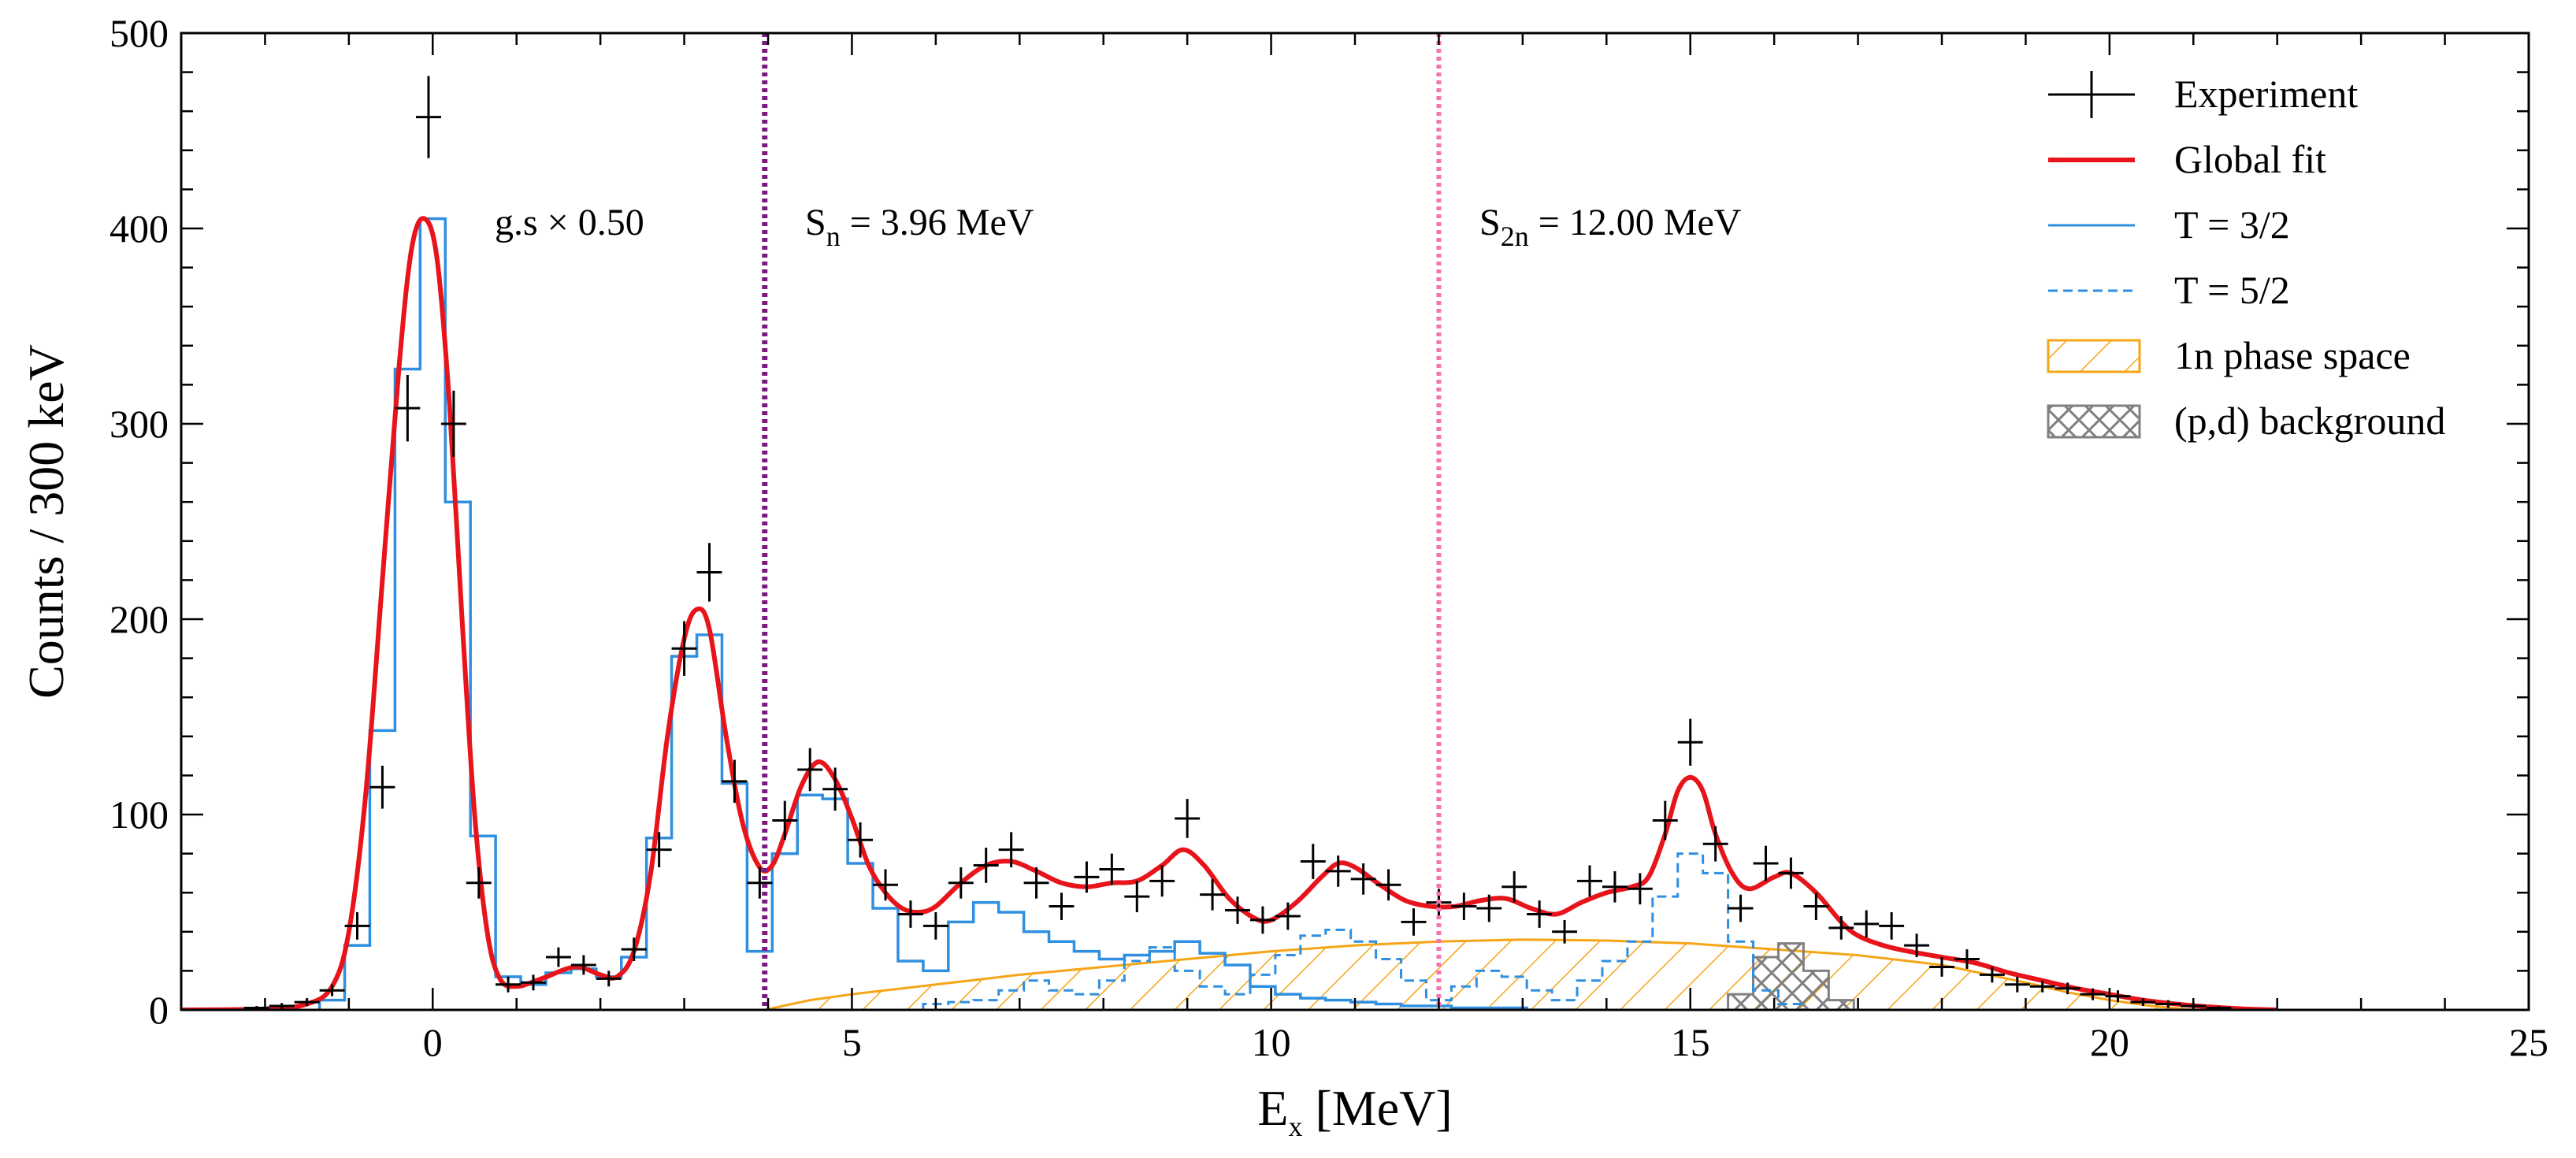 This screenshot has height=1158, width=2576. Describe the element at coordinates (2250, 159) in the screenshot. I see `legend-label-global-fit: Global fit` at that location.